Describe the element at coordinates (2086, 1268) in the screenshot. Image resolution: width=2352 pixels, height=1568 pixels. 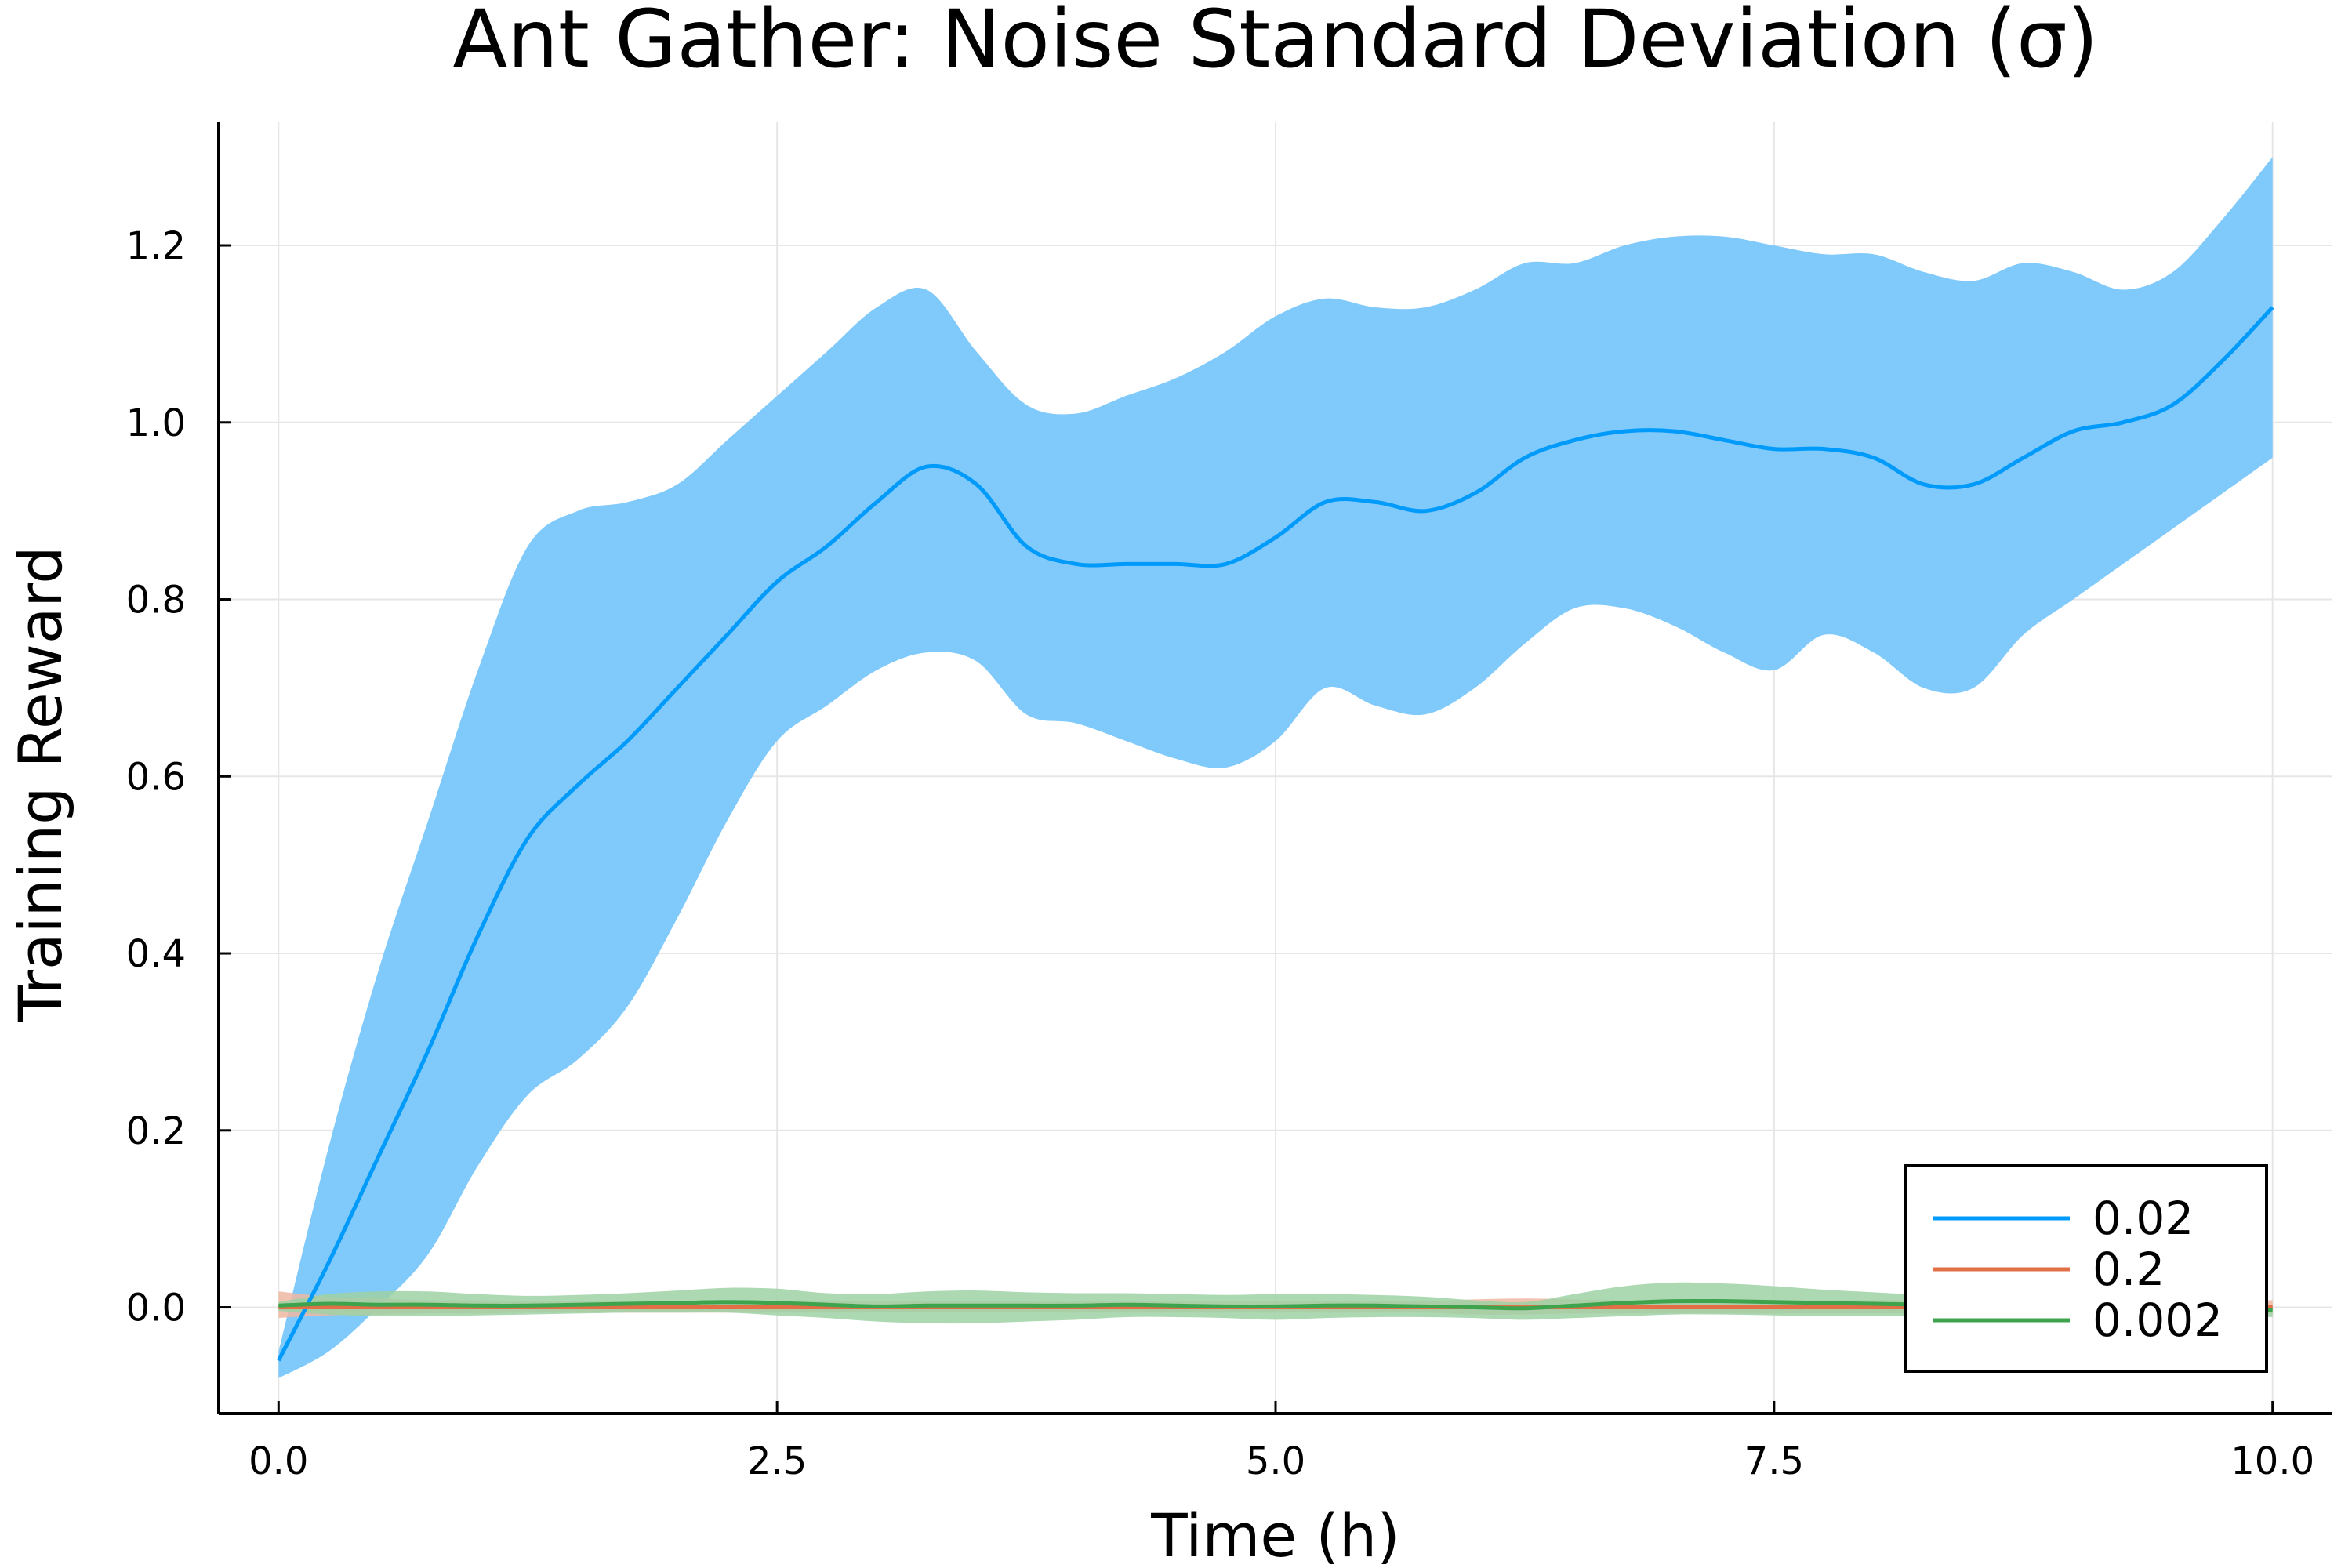
I see `legend: 0.020.20.002` at that location.